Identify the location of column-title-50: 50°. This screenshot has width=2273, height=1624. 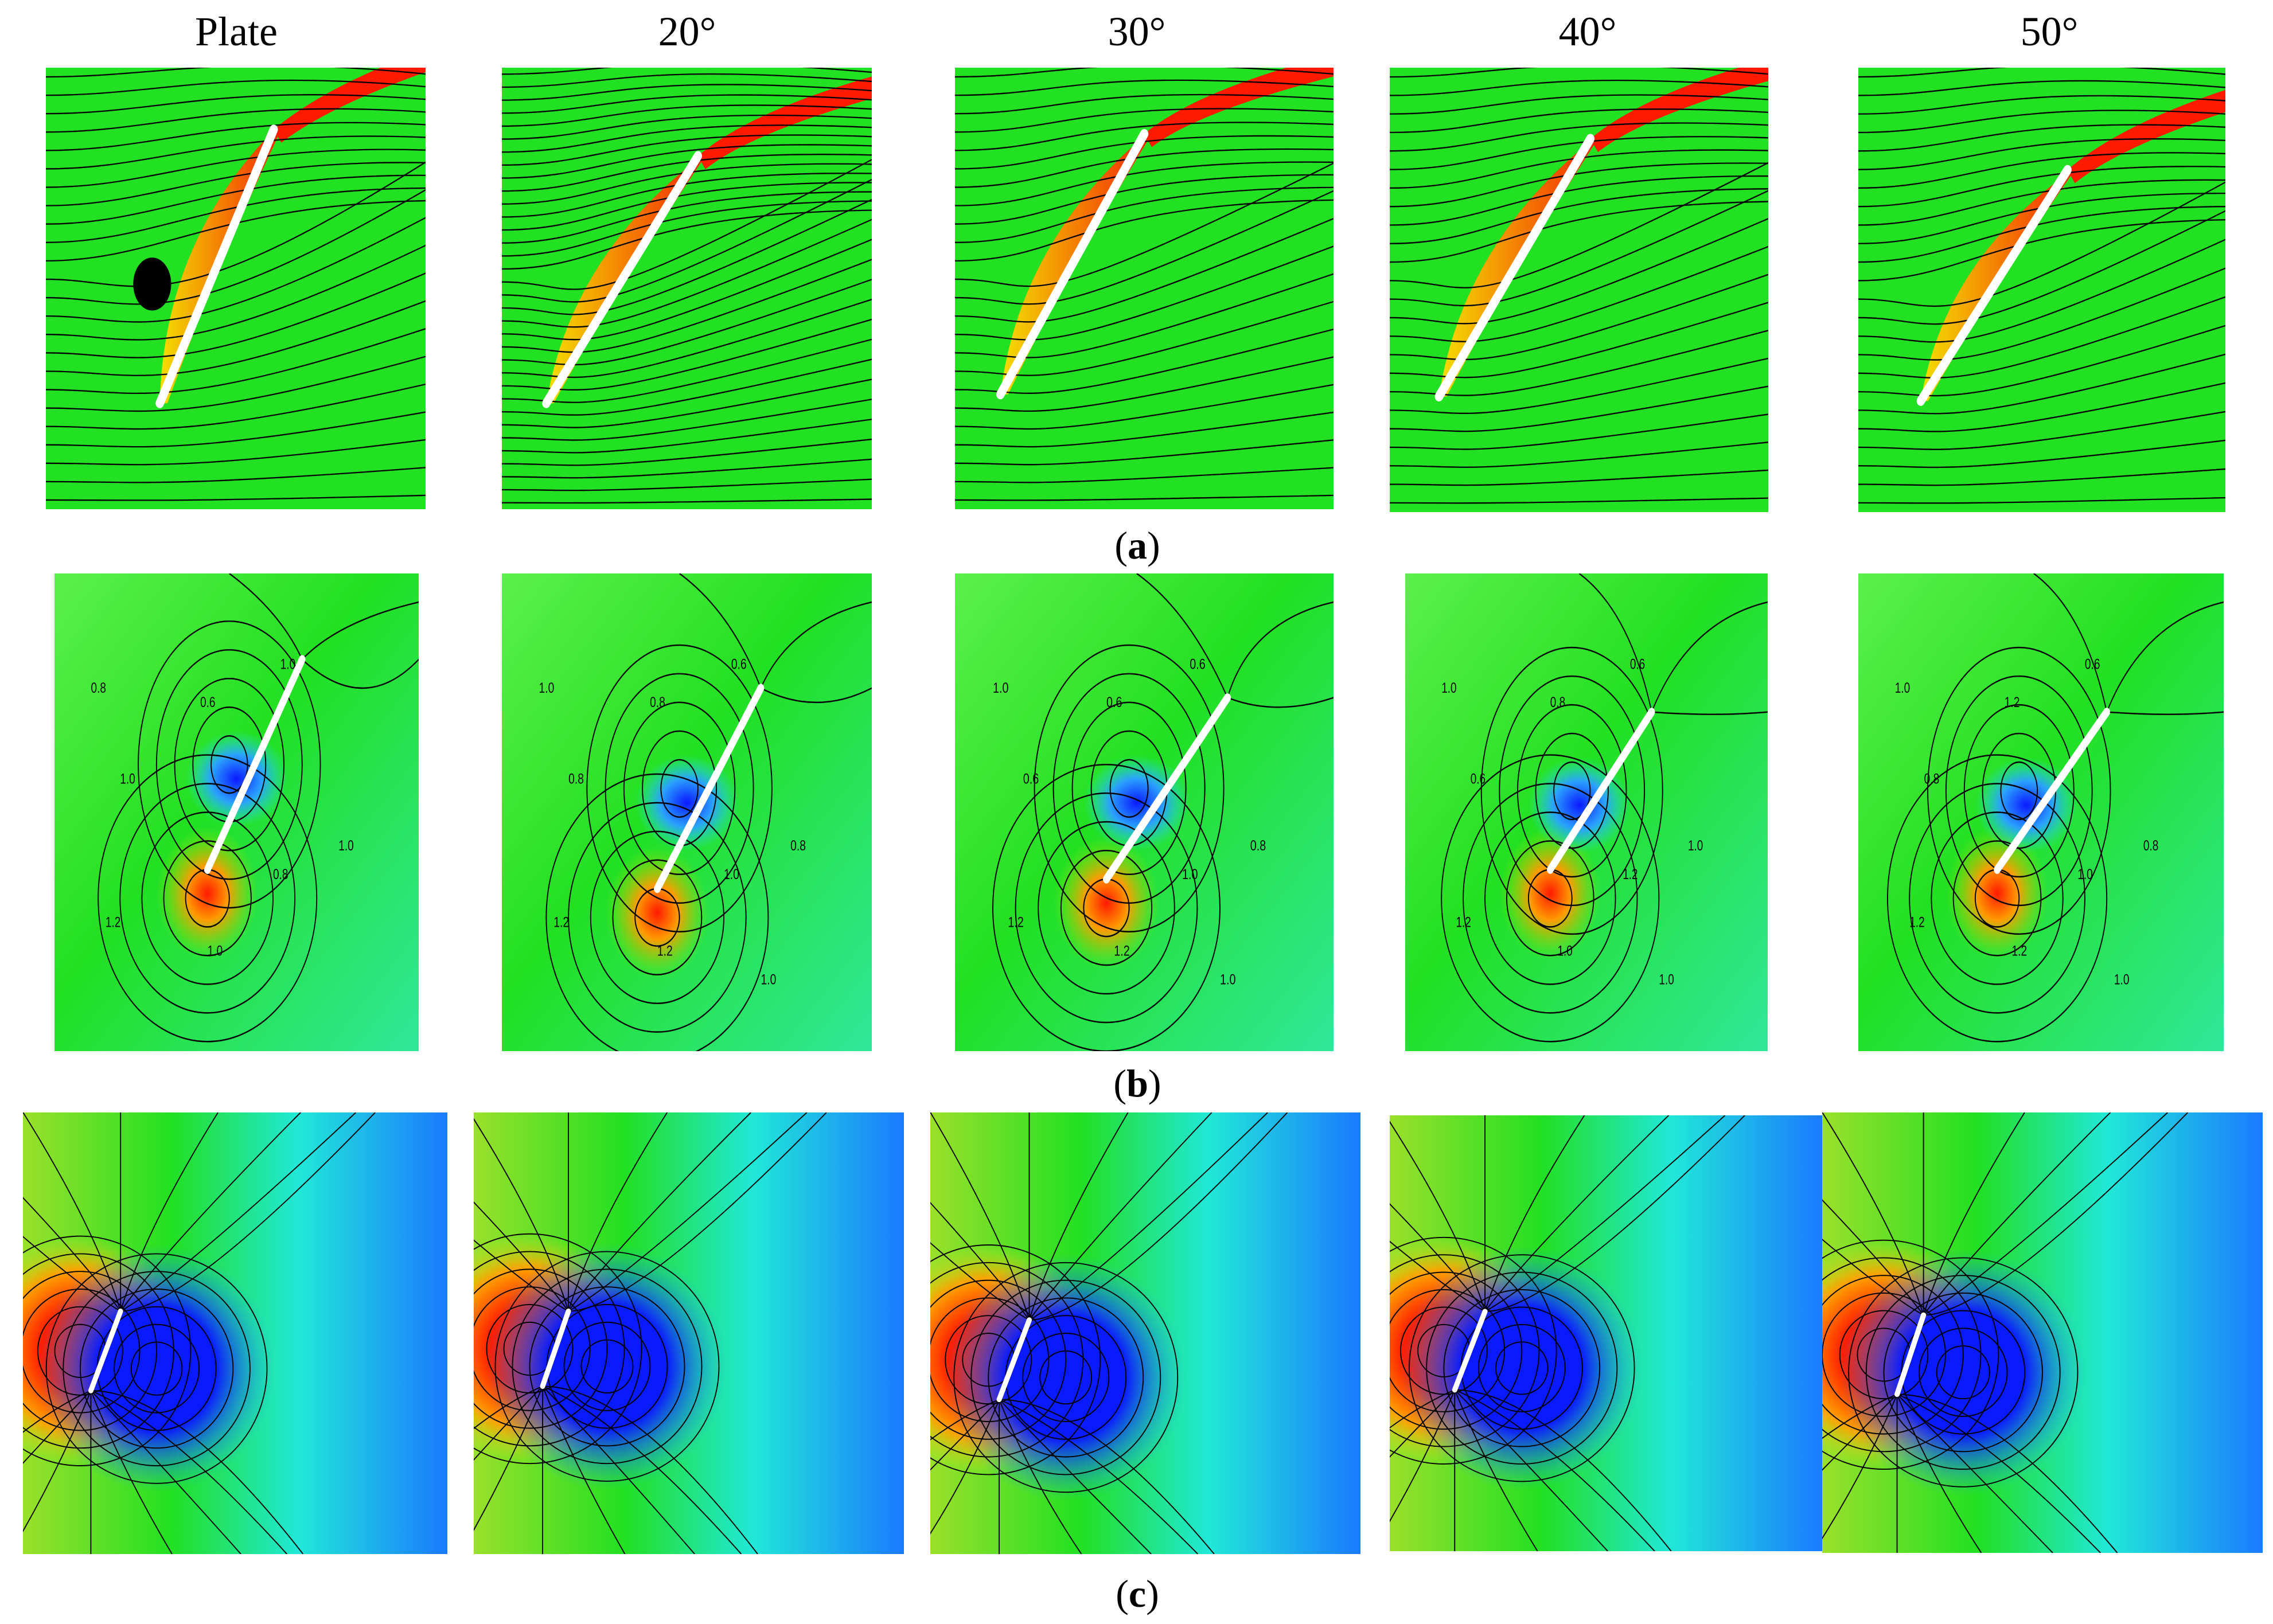
(2049, 32).